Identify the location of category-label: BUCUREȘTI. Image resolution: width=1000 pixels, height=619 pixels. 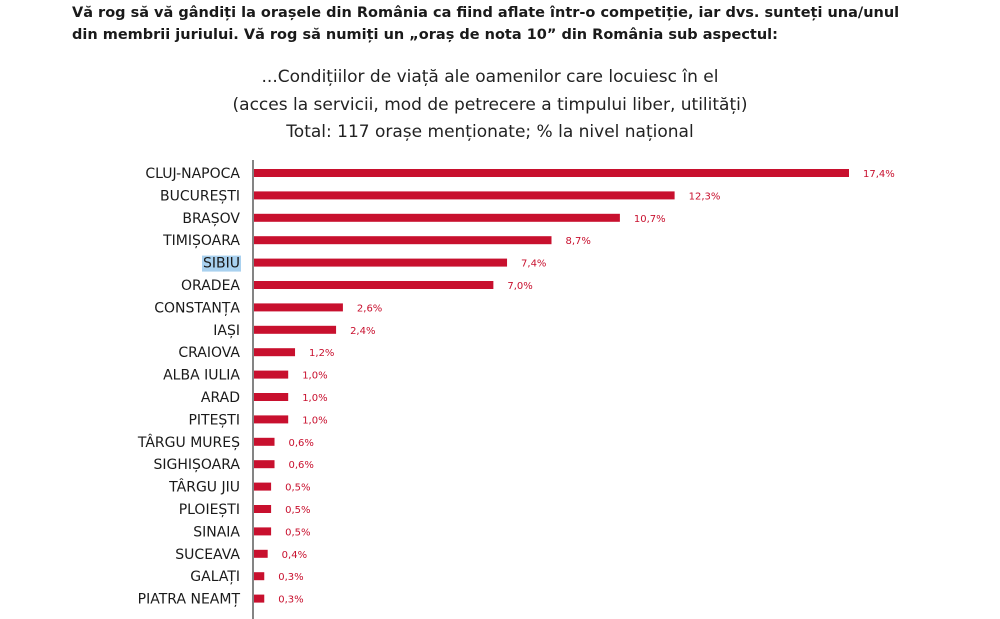
(200, 196).